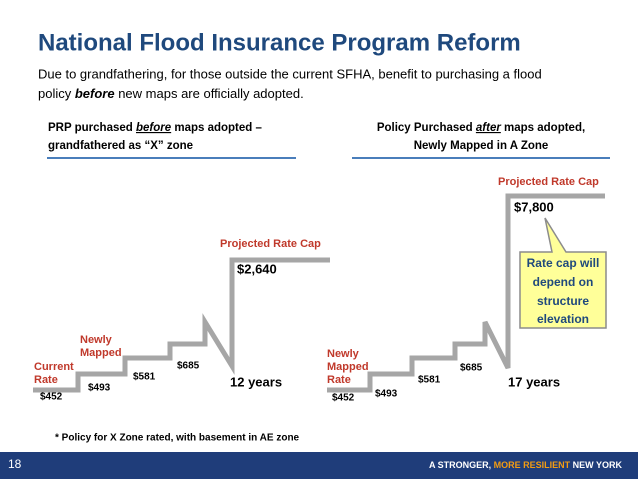  Describe the element at coordinates (563, 273) in the screenshot. I see `callout-box` at that location.